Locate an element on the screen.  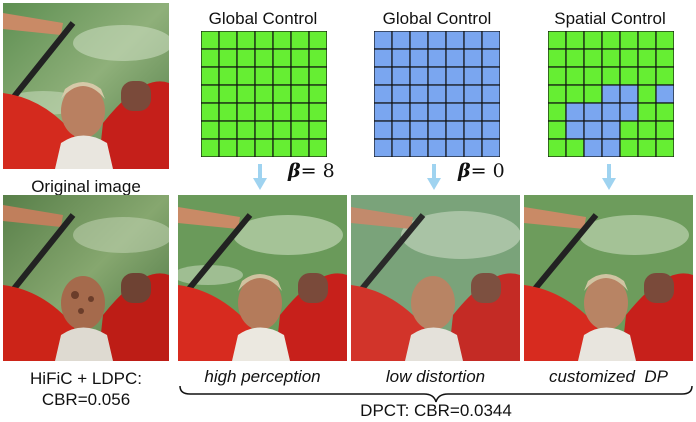
panel-1-down-arrow-icon is located at coordinates (260, 177).